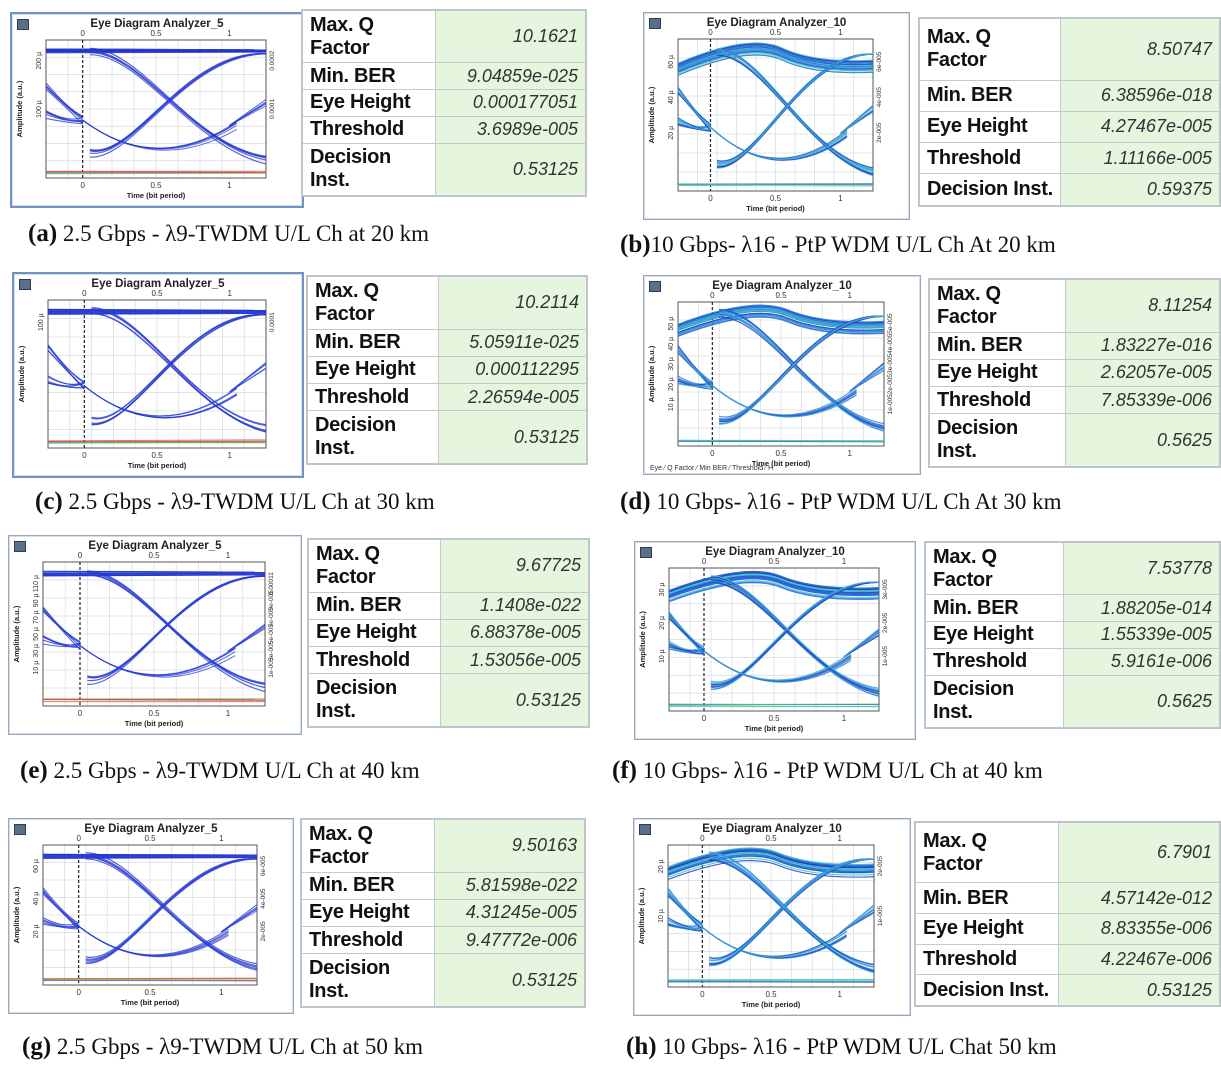 The image size is (1221, 1067). Describe the element at coordinates (775, 552) in the screenshot. I see `analyzer-title: Eye Diagram Analyzer_10` at that location.